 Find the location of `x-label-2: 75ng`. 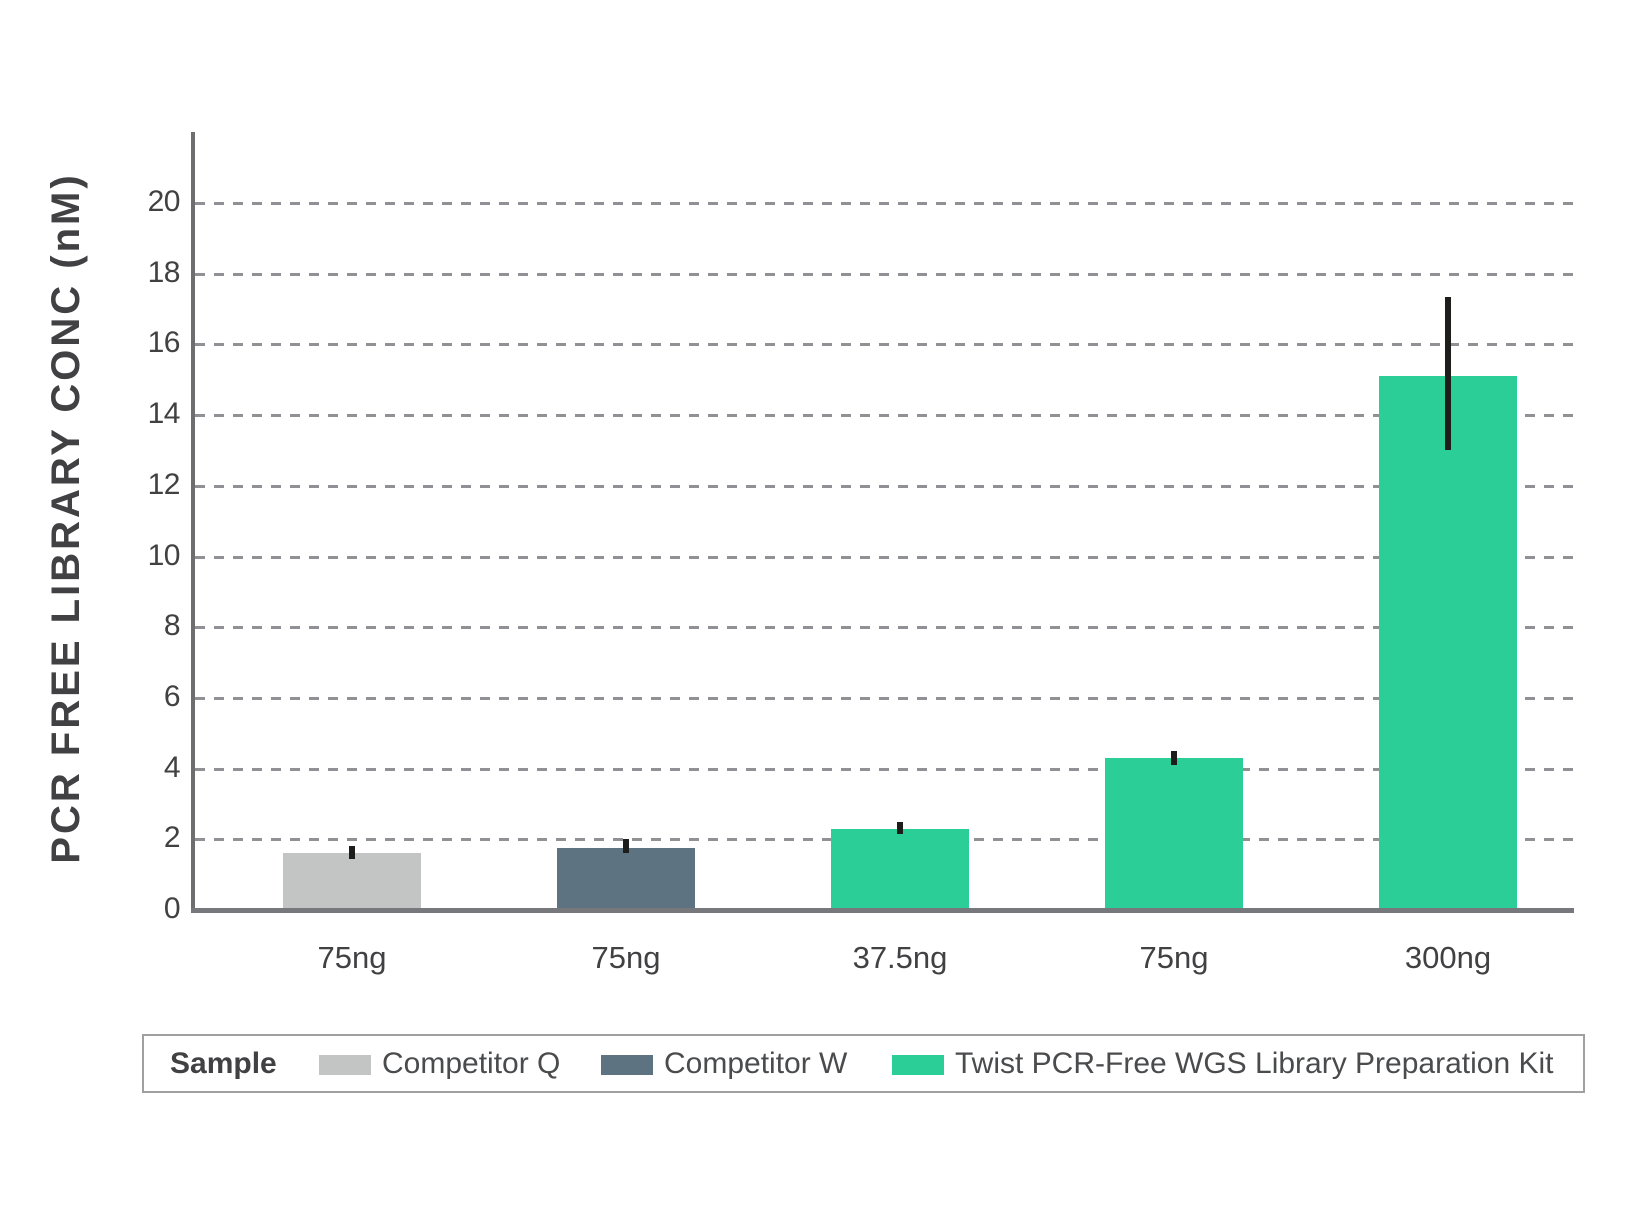

x-label-2: 75ng is located at coordinates (626, 957).